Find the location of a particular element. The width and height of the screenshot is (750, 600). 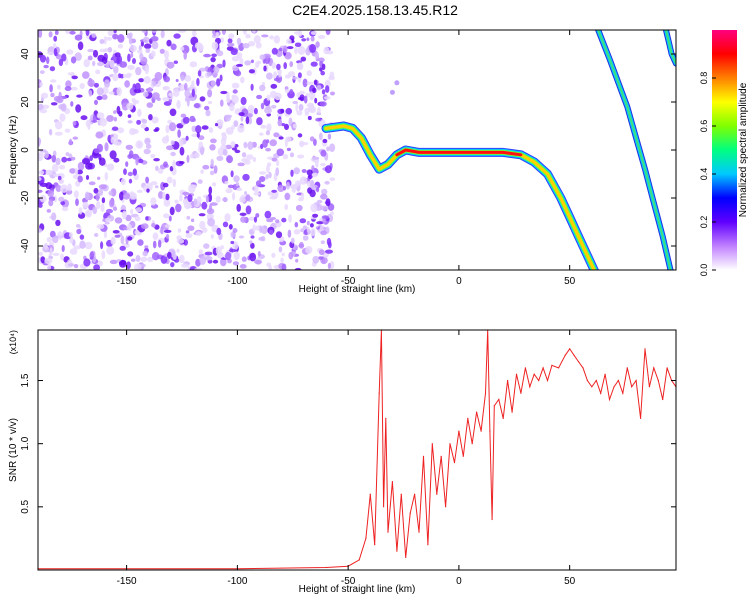

colorbar-tick-label: 0.6 is located at coordinates (704, 126).